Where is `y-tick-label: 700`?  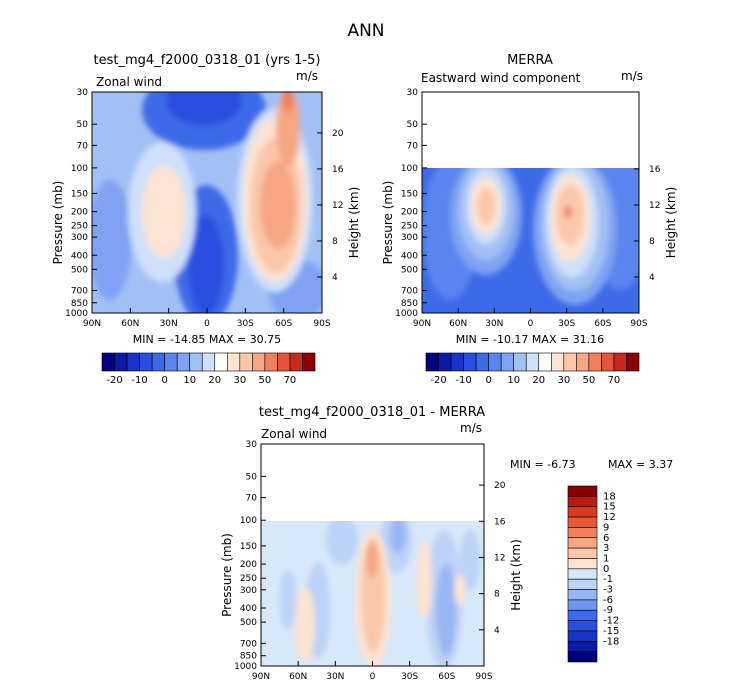
y-tick-label: 700 is located at coordinates (79, 292).